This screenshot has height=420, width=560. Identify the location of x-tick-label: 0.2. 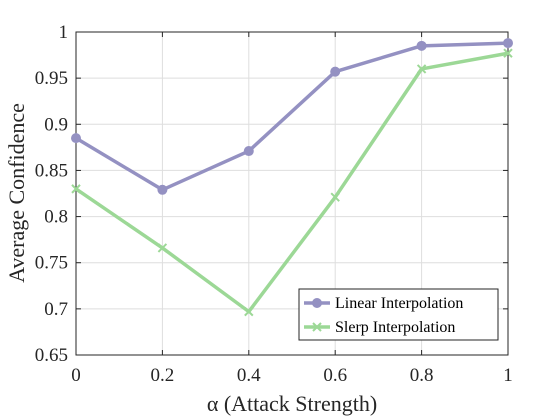
(163, 375).